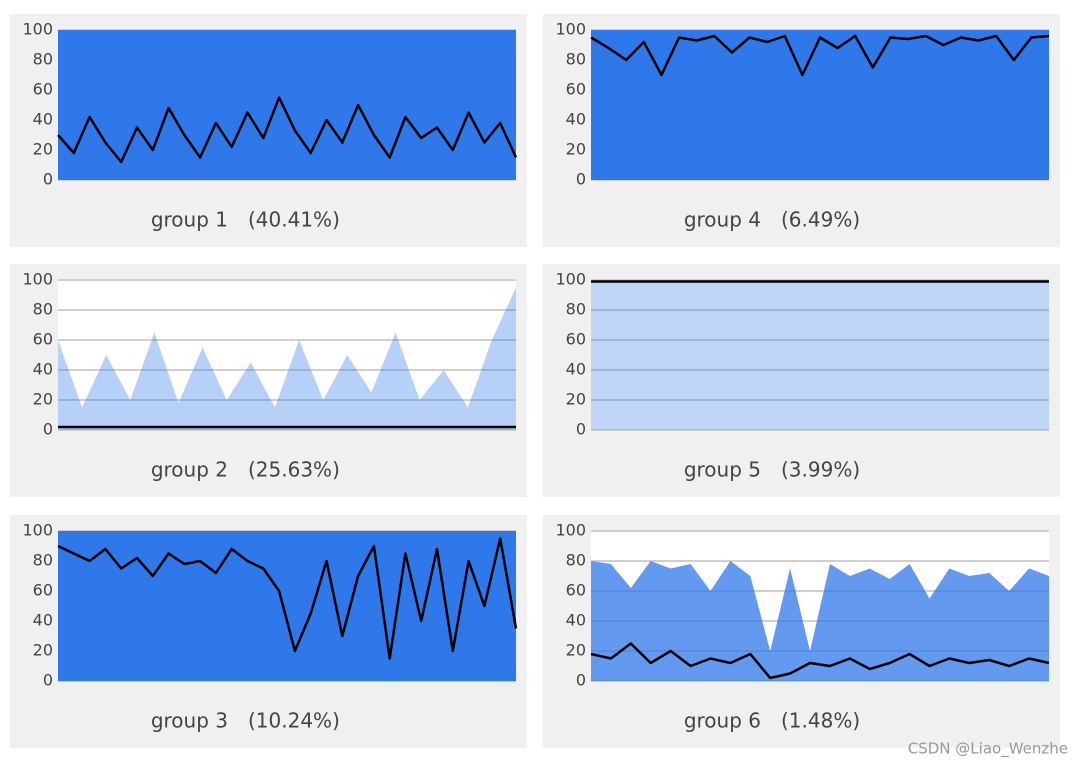  I want to click on chart-panel: 0 20 40 60 80 100 group 1 (40.41%), so click(268, 130).